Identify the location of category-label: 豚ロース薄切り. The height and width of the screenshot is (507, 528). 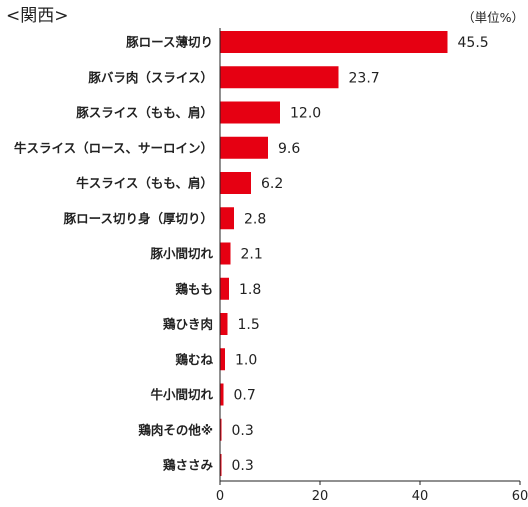
(169, 42).